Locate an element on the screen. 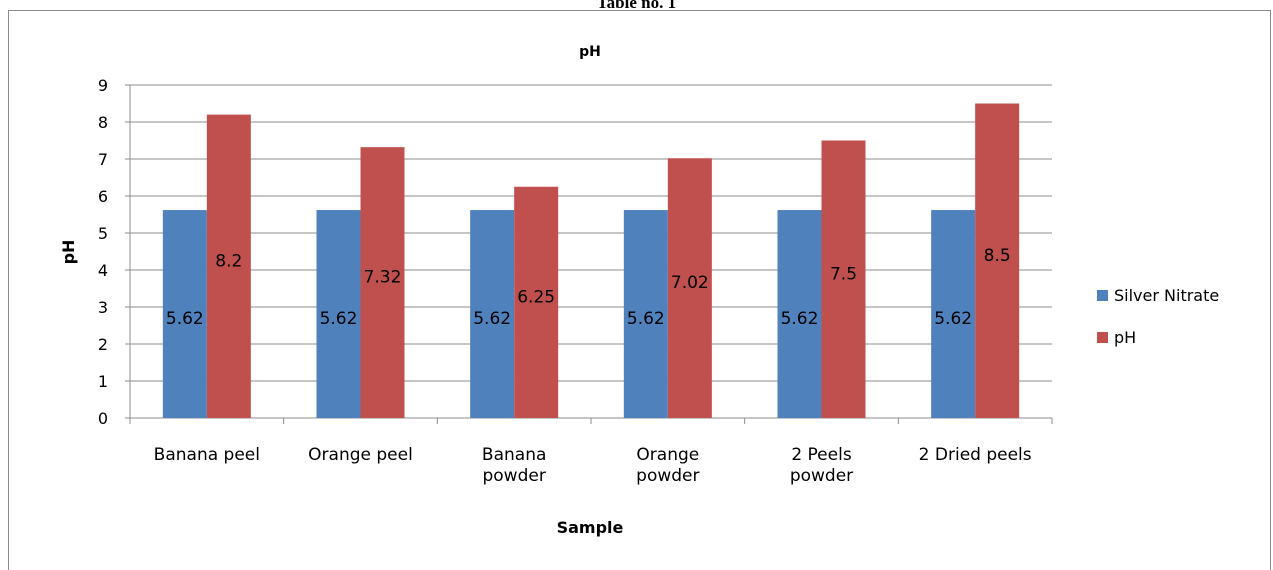  data-label: 6.25 is located at coordinates (536, 297).